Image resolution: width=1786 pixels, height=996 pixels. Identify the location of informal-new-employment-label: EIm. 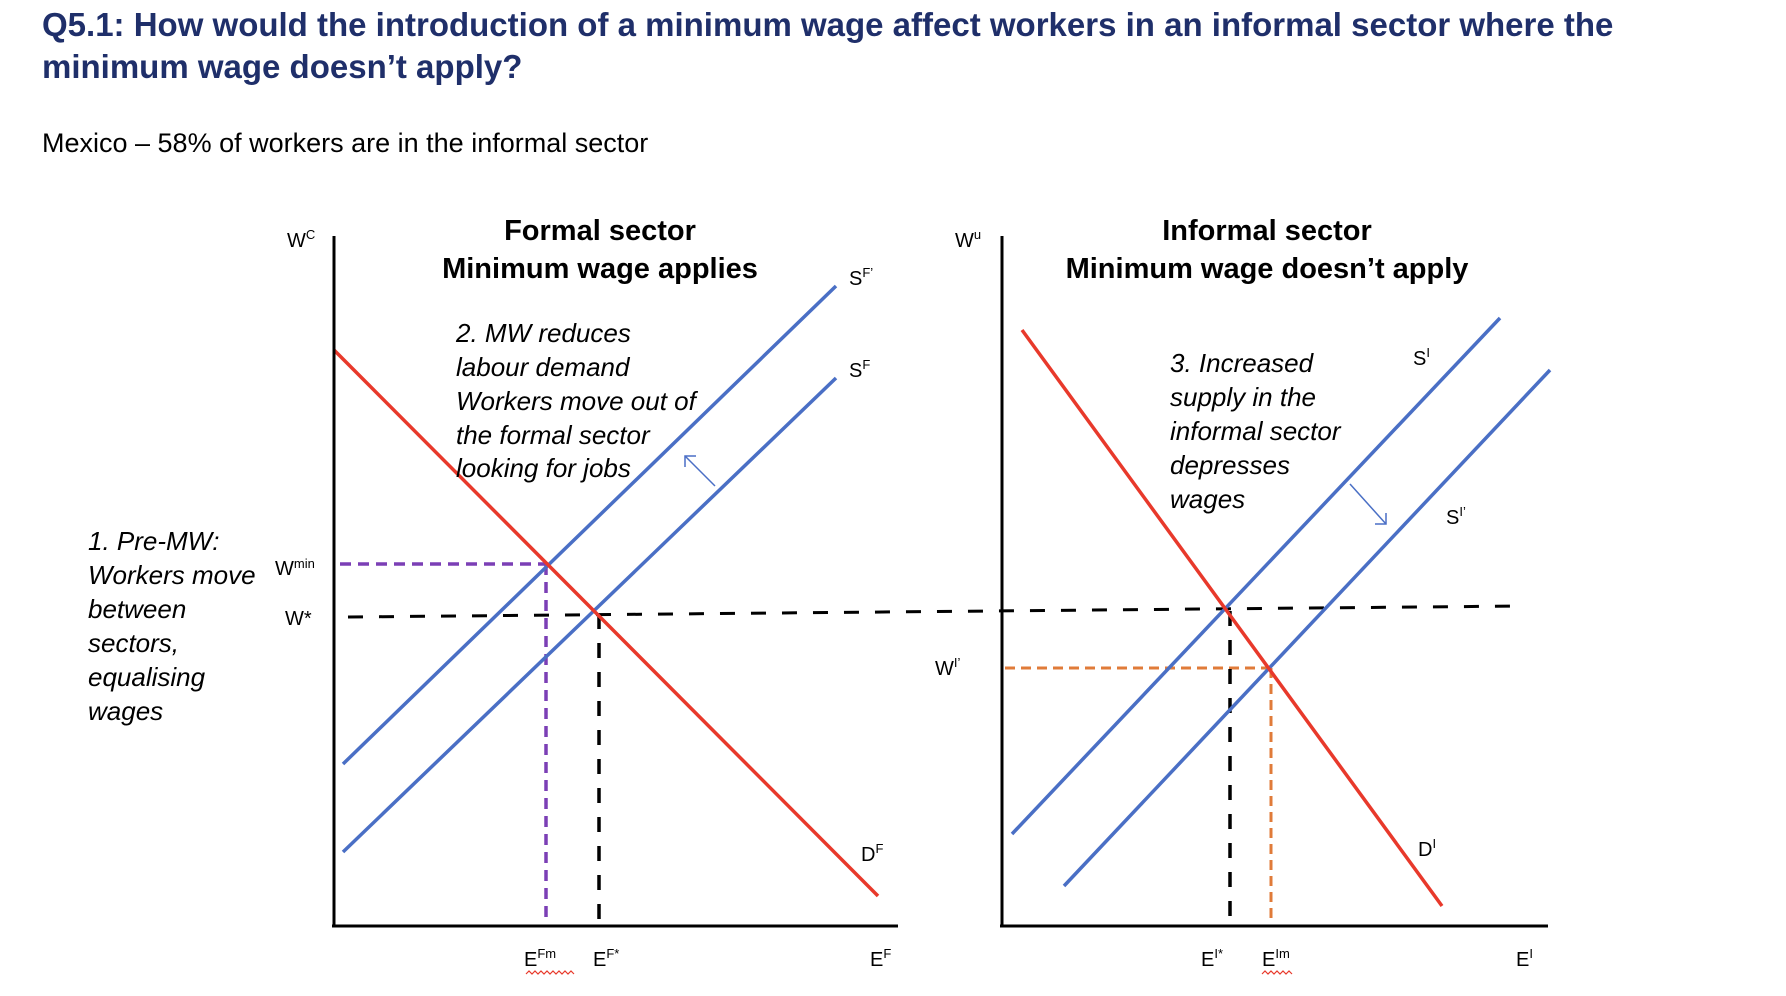
(1276, 958).